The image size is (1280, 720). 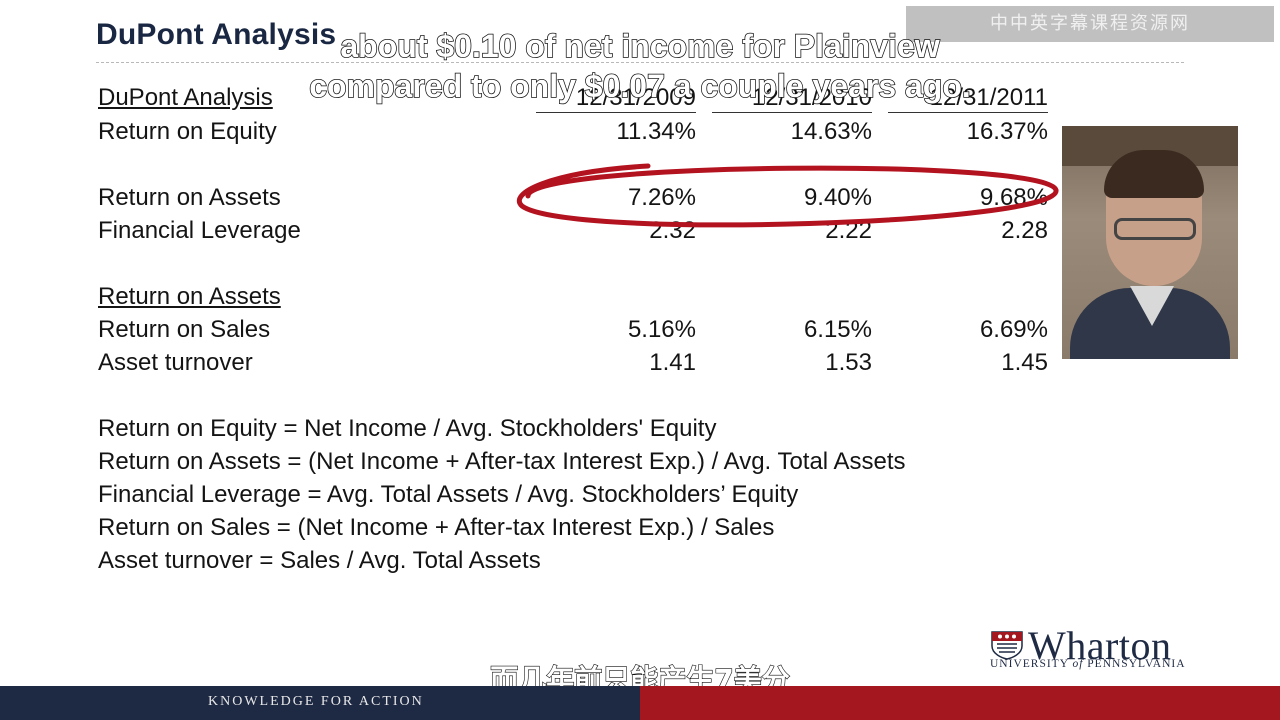 What do you see at coordinates (656, 131) in the screenshot?
I see `table-cell: 11.34%` at bounding box center [656, 131].